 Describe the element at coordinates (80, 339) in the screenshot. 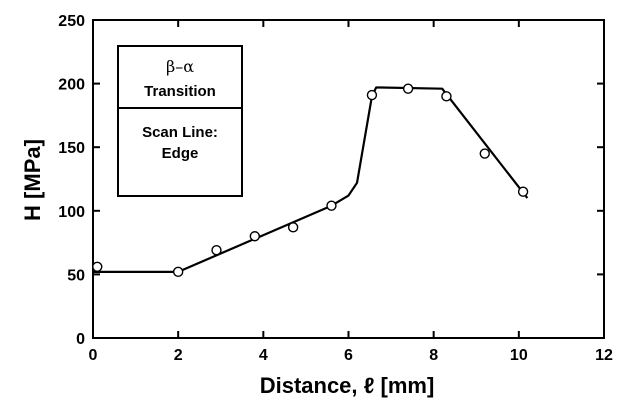

I see `y-tick-label: 0` at that location.